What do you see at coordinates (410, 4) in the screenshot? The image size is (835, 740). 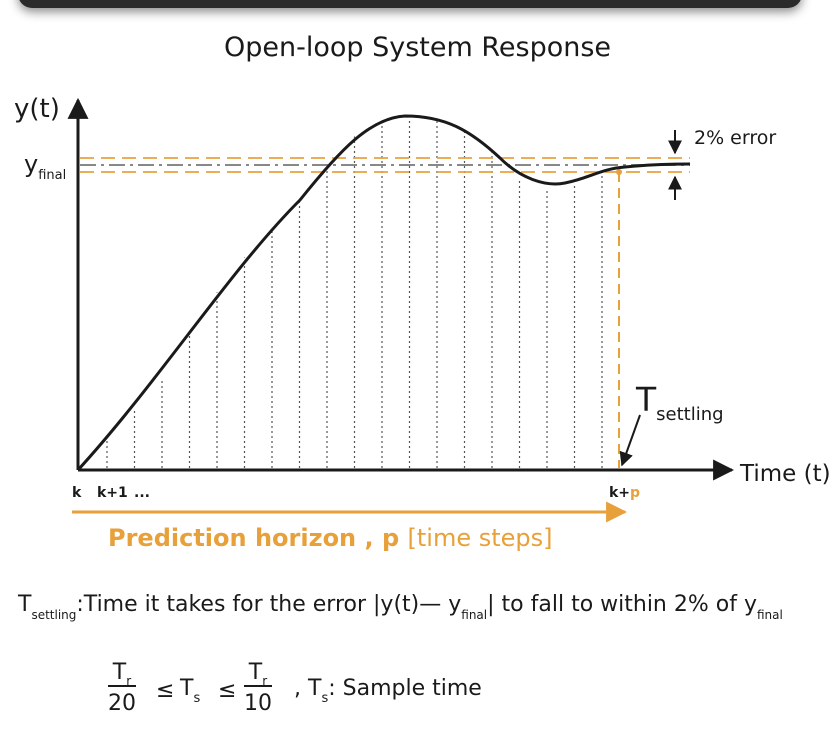 I see `window-top-bar` at bounding box center [410, 4].